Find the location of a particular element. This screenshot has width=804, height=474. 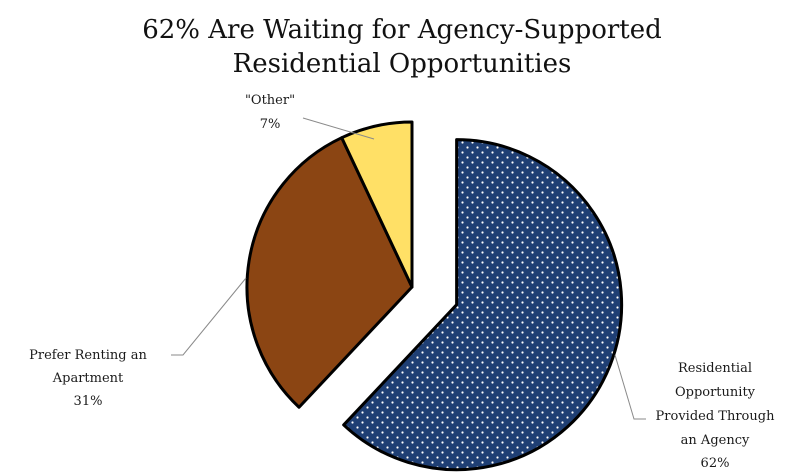

slice-label-agency-percent: 62% is located at coordinates (715, 463).